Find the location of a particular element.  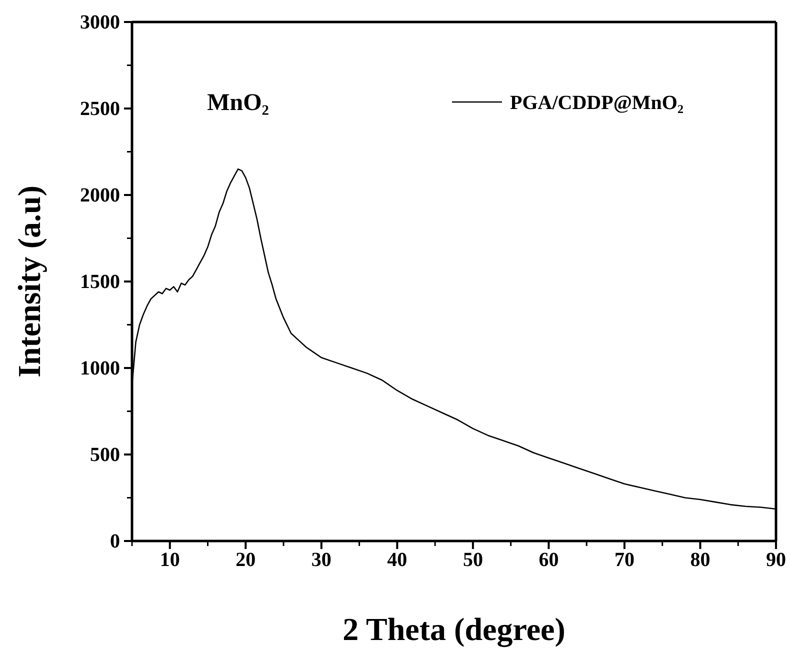

x-tick-label: 50 is located at coordinates (472, 560).